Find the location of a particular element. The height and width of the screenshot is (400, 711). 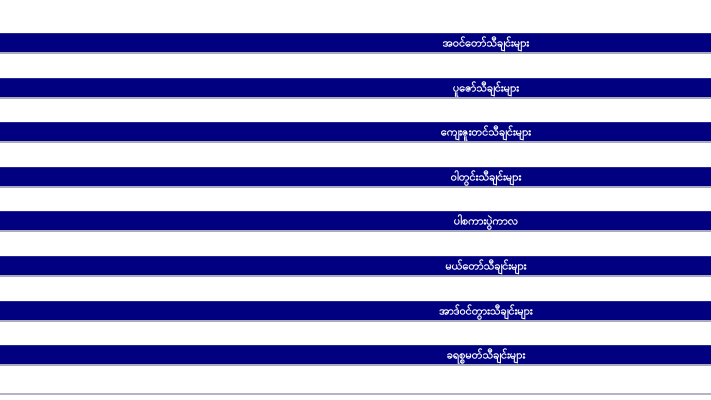

category-label: ပါစကားပွဲကာလ is located at coordinates (486, 221).